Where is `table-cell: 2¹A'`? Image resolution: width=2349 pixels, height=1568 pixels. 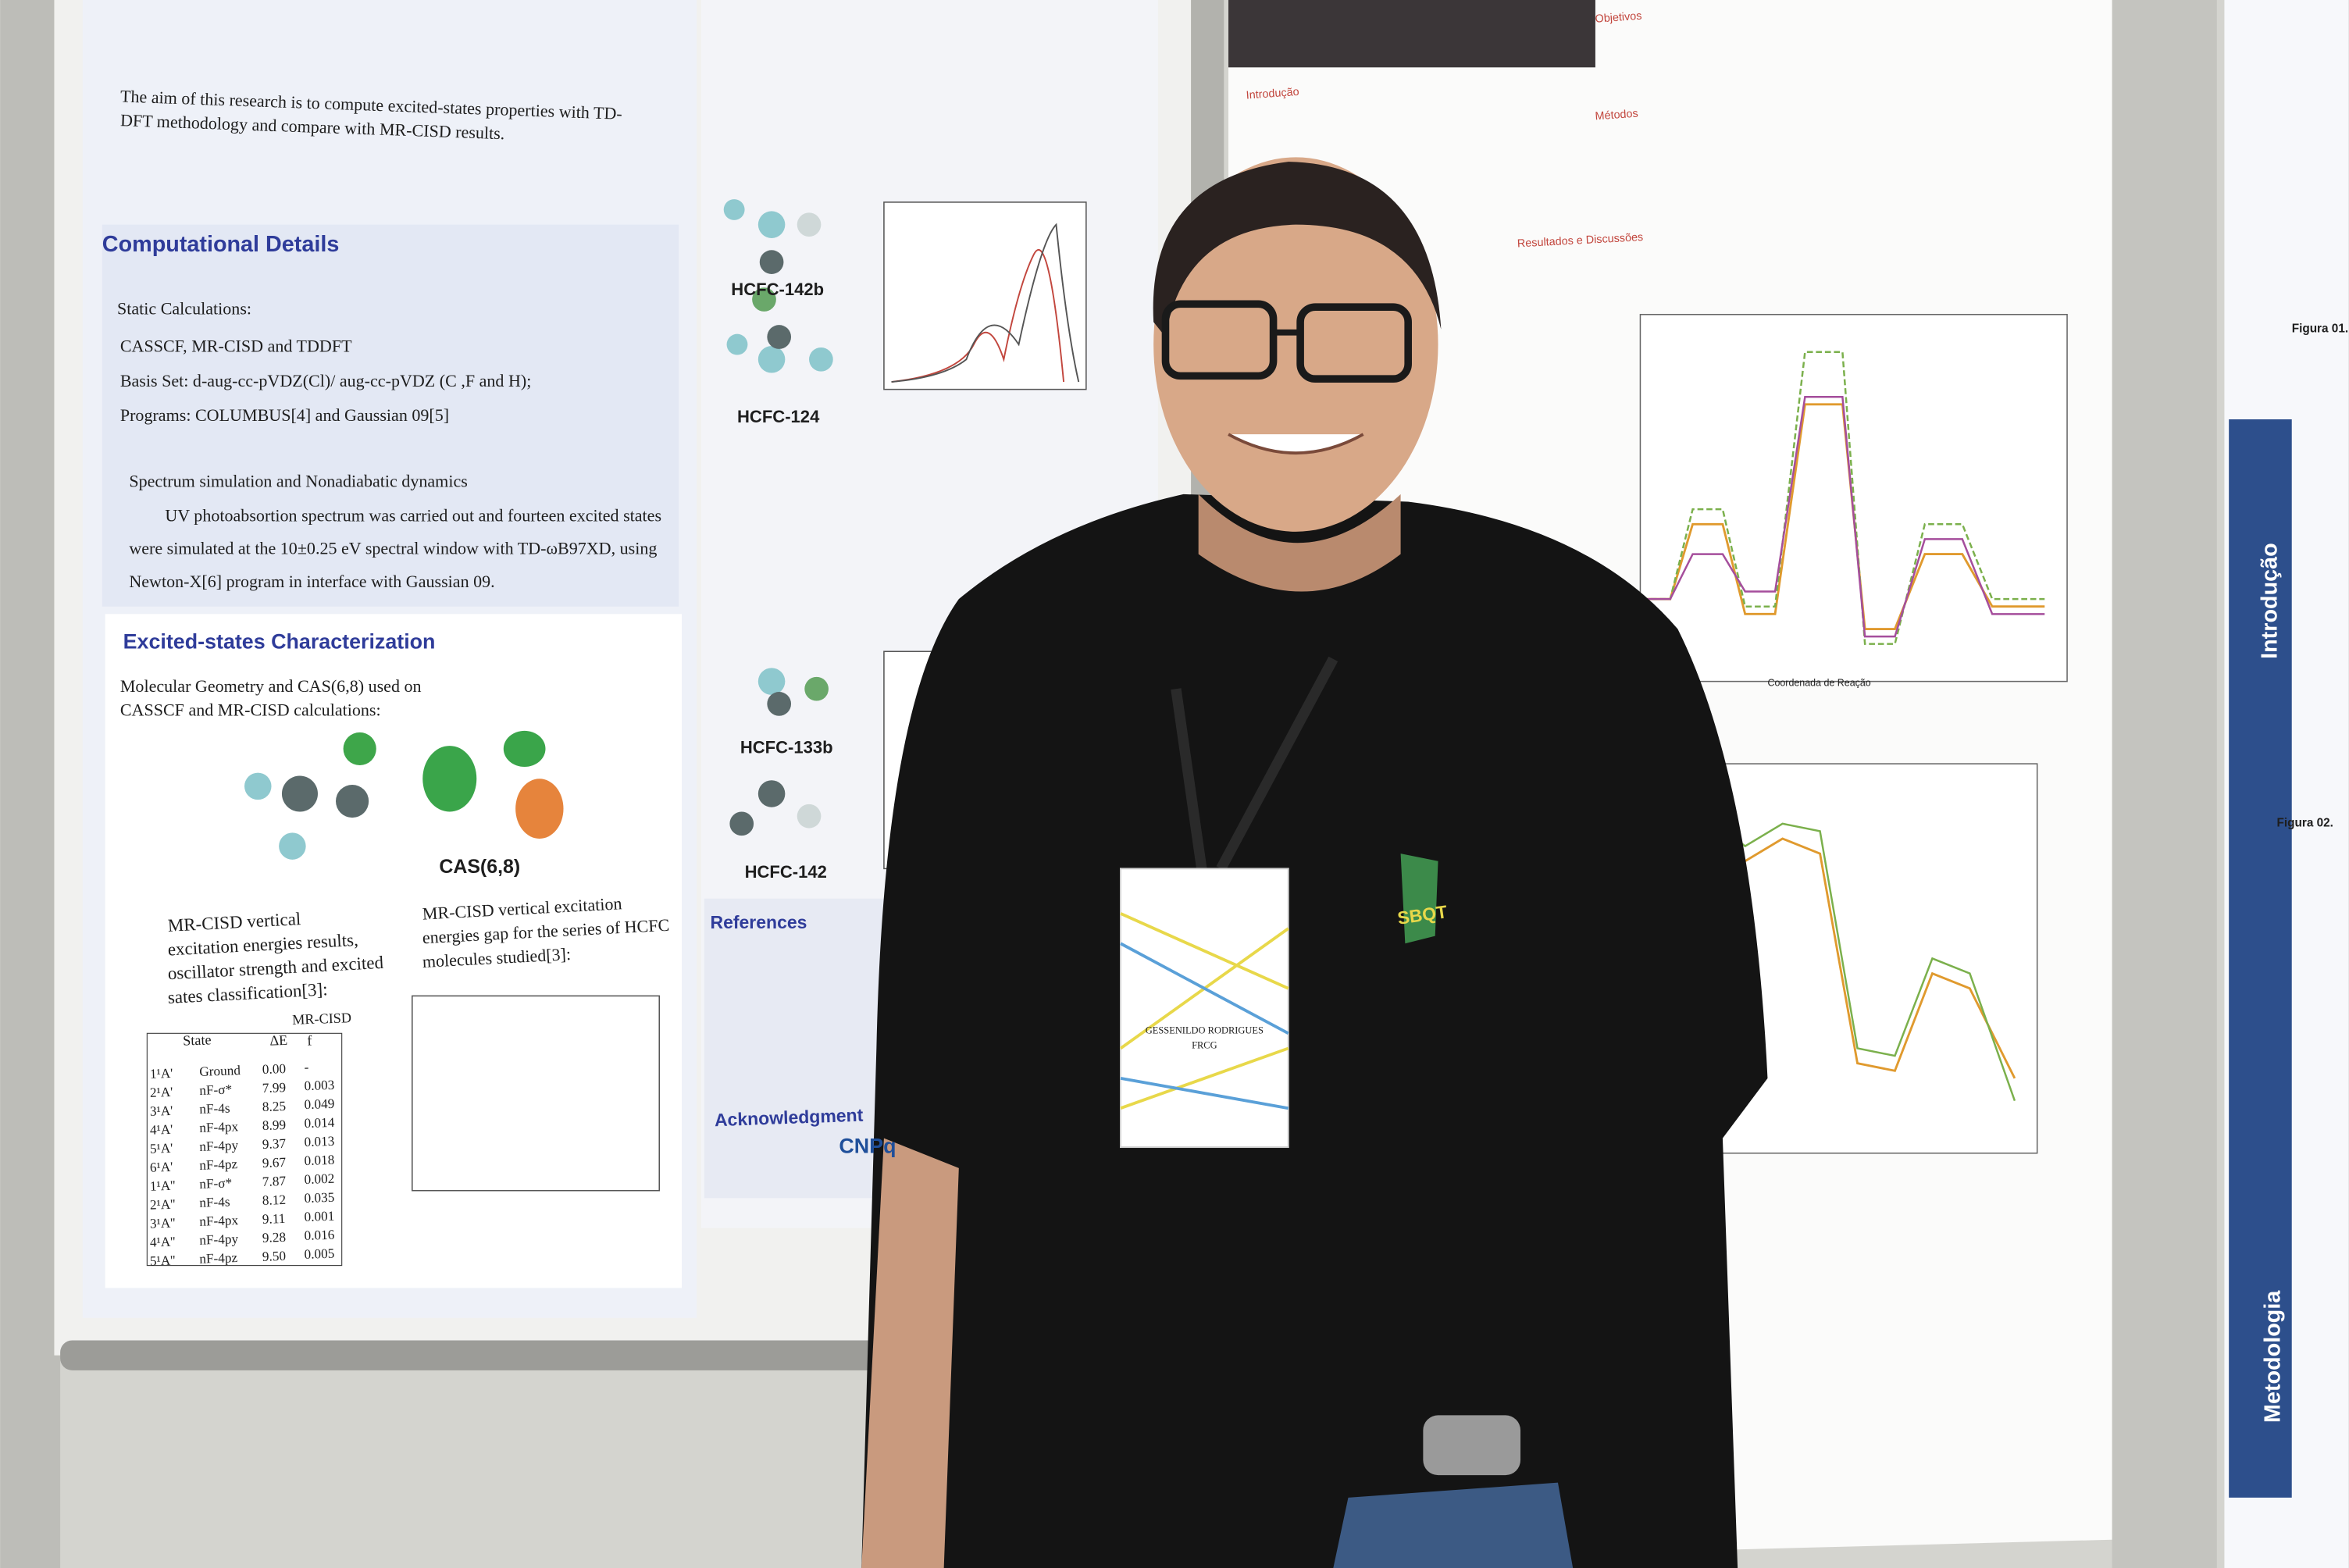
table-cell: 2¹A' is located at coordinates (161, 1092).